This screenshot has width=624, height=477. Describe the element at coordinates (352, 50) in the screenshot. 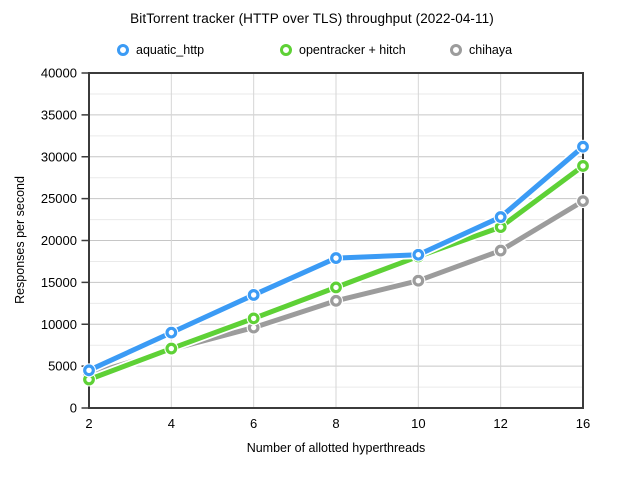

I see `legend-label: opentracker + hitch` at that location.